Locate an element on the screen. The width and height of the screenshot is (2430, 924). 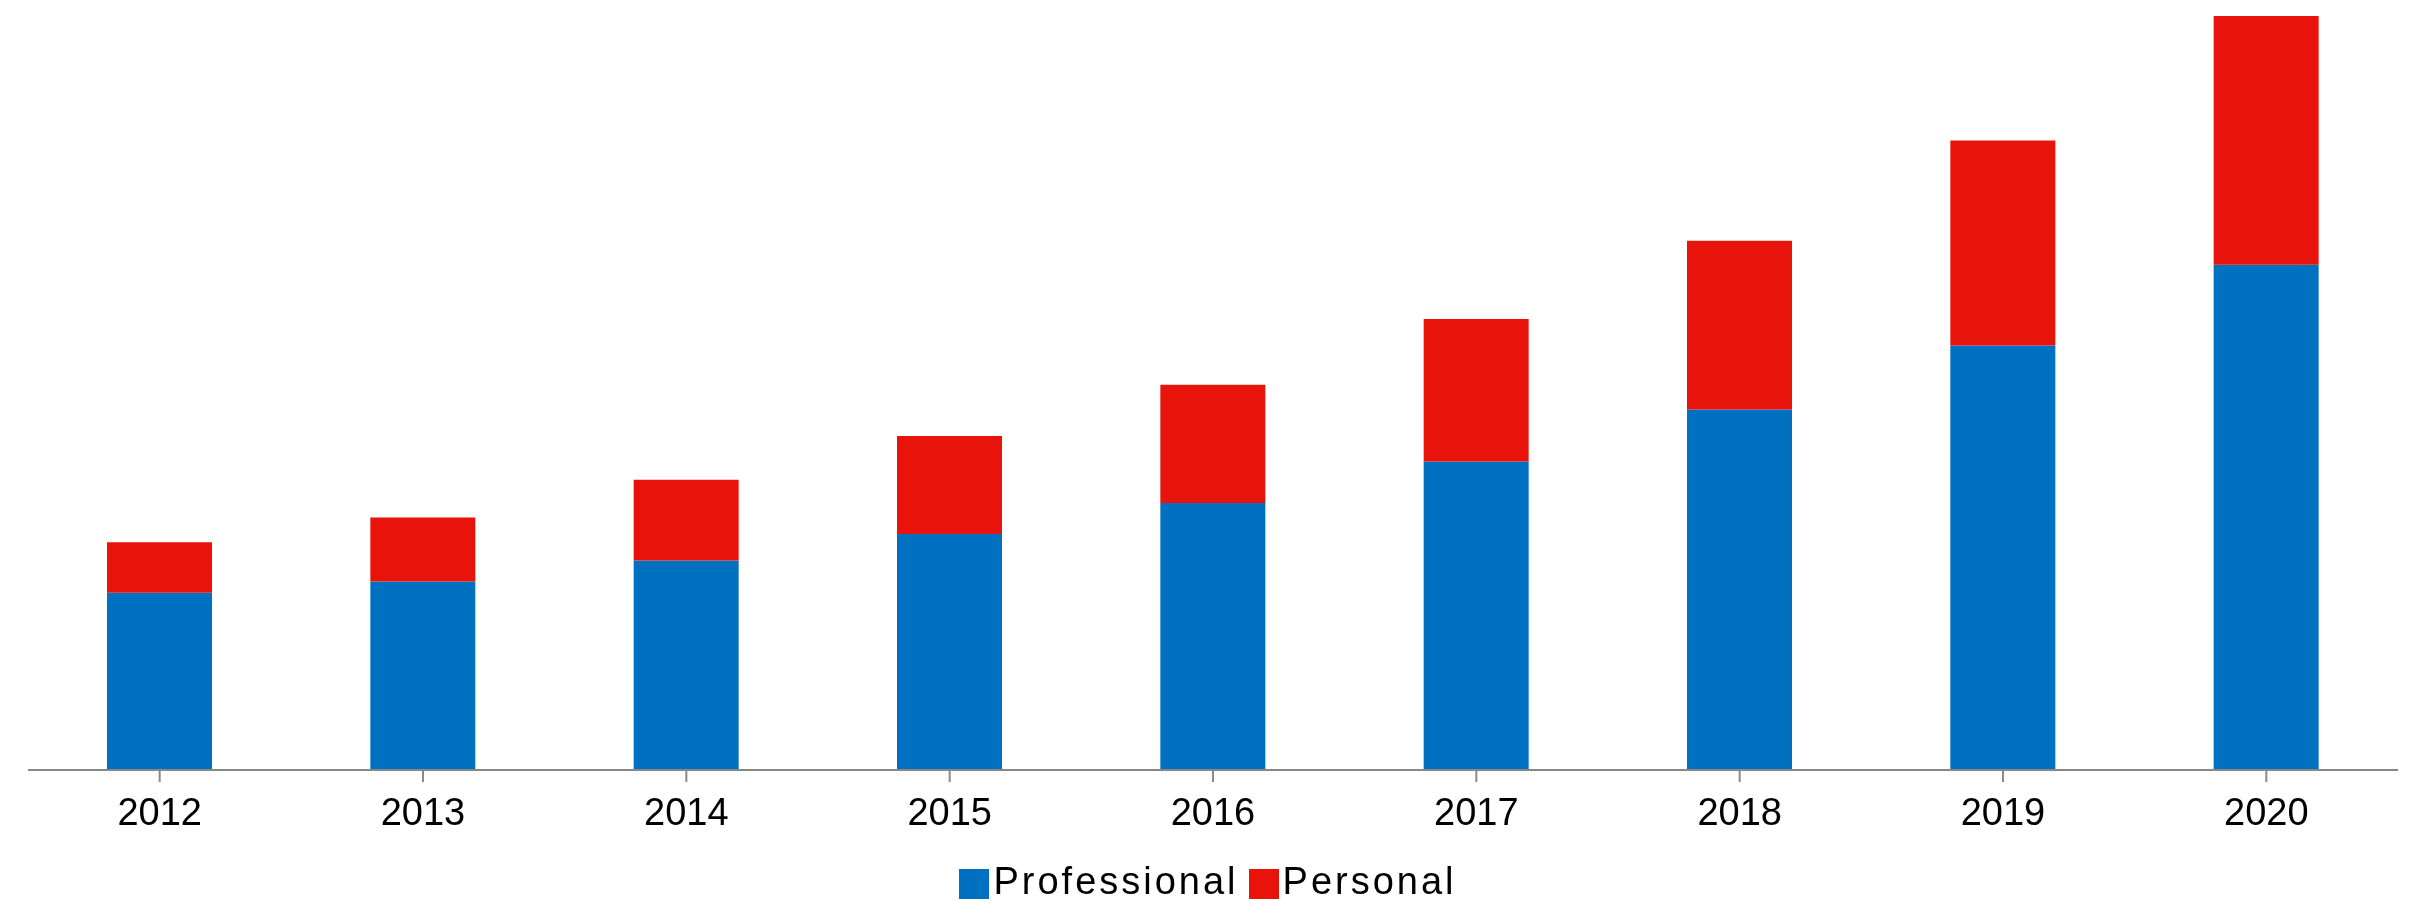
x-tick-label: 2014 is located at coordinates (686, 811).